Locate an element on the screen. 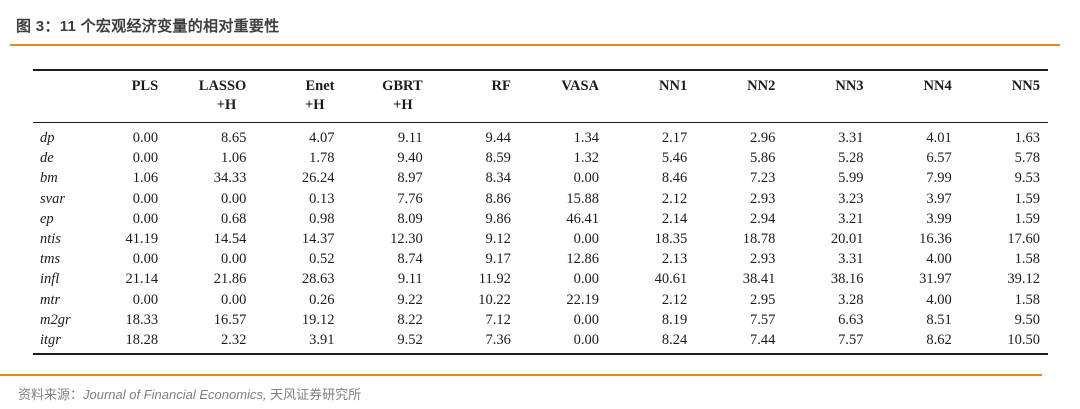  column-header-nn1: NN1 is located at coordinates (651, 96).